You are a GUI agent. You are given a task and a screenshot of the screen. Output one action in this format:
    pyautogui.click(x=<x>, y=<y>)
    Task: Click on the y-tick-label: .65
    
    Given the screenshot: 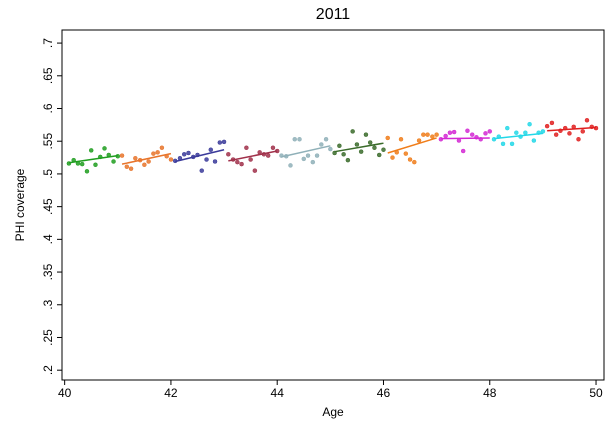 What is the action you would take?
    pyautogui.click(x=48, y=75)
    